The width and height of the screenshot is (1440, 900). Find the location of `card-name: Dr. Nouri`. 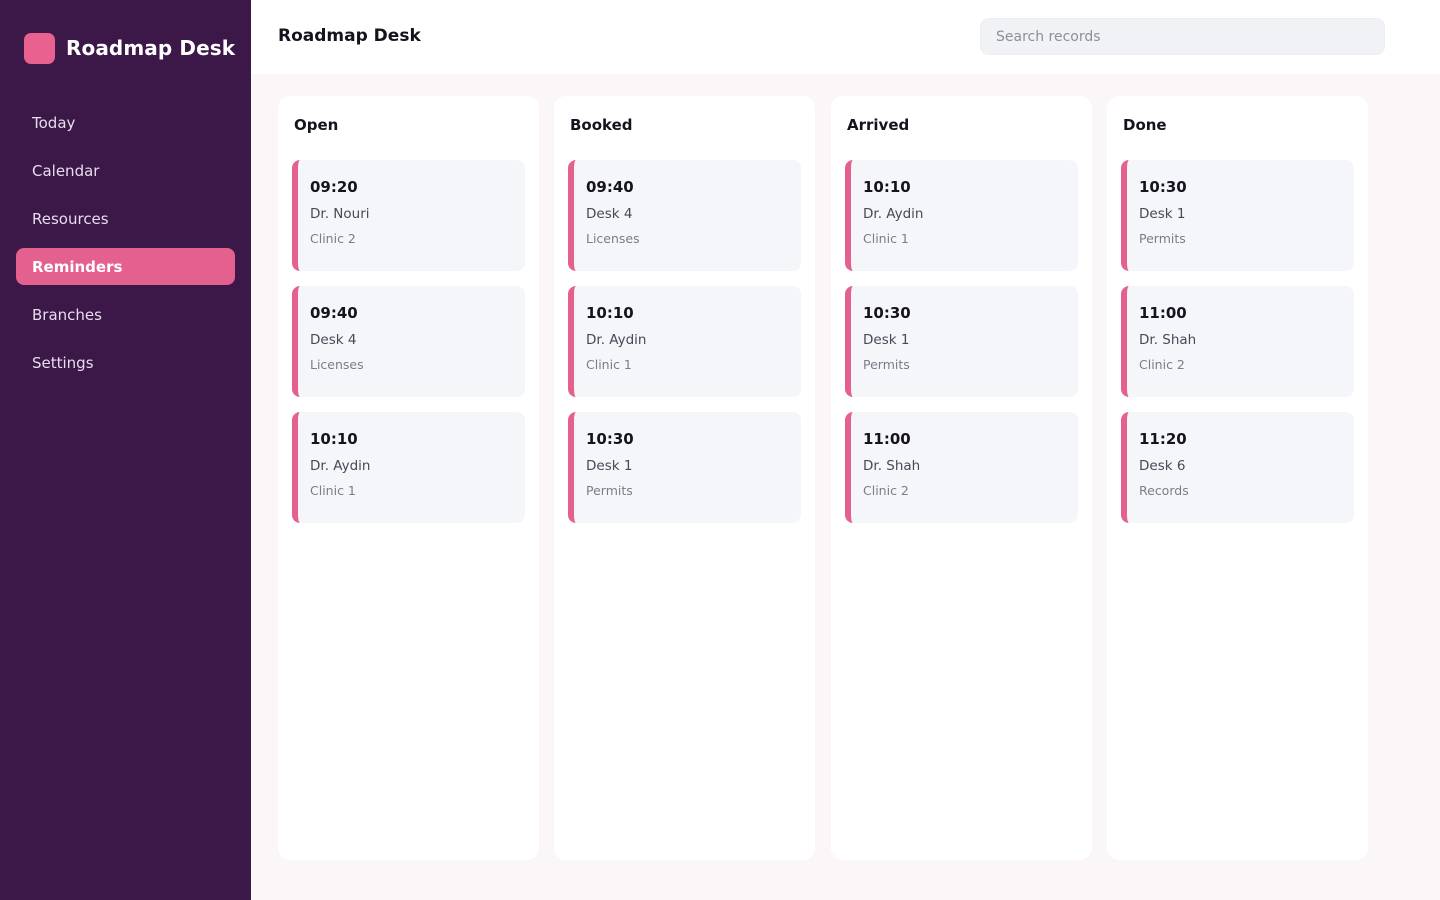

card-name: Dr. Nouri is located at coordinates (340, 214).